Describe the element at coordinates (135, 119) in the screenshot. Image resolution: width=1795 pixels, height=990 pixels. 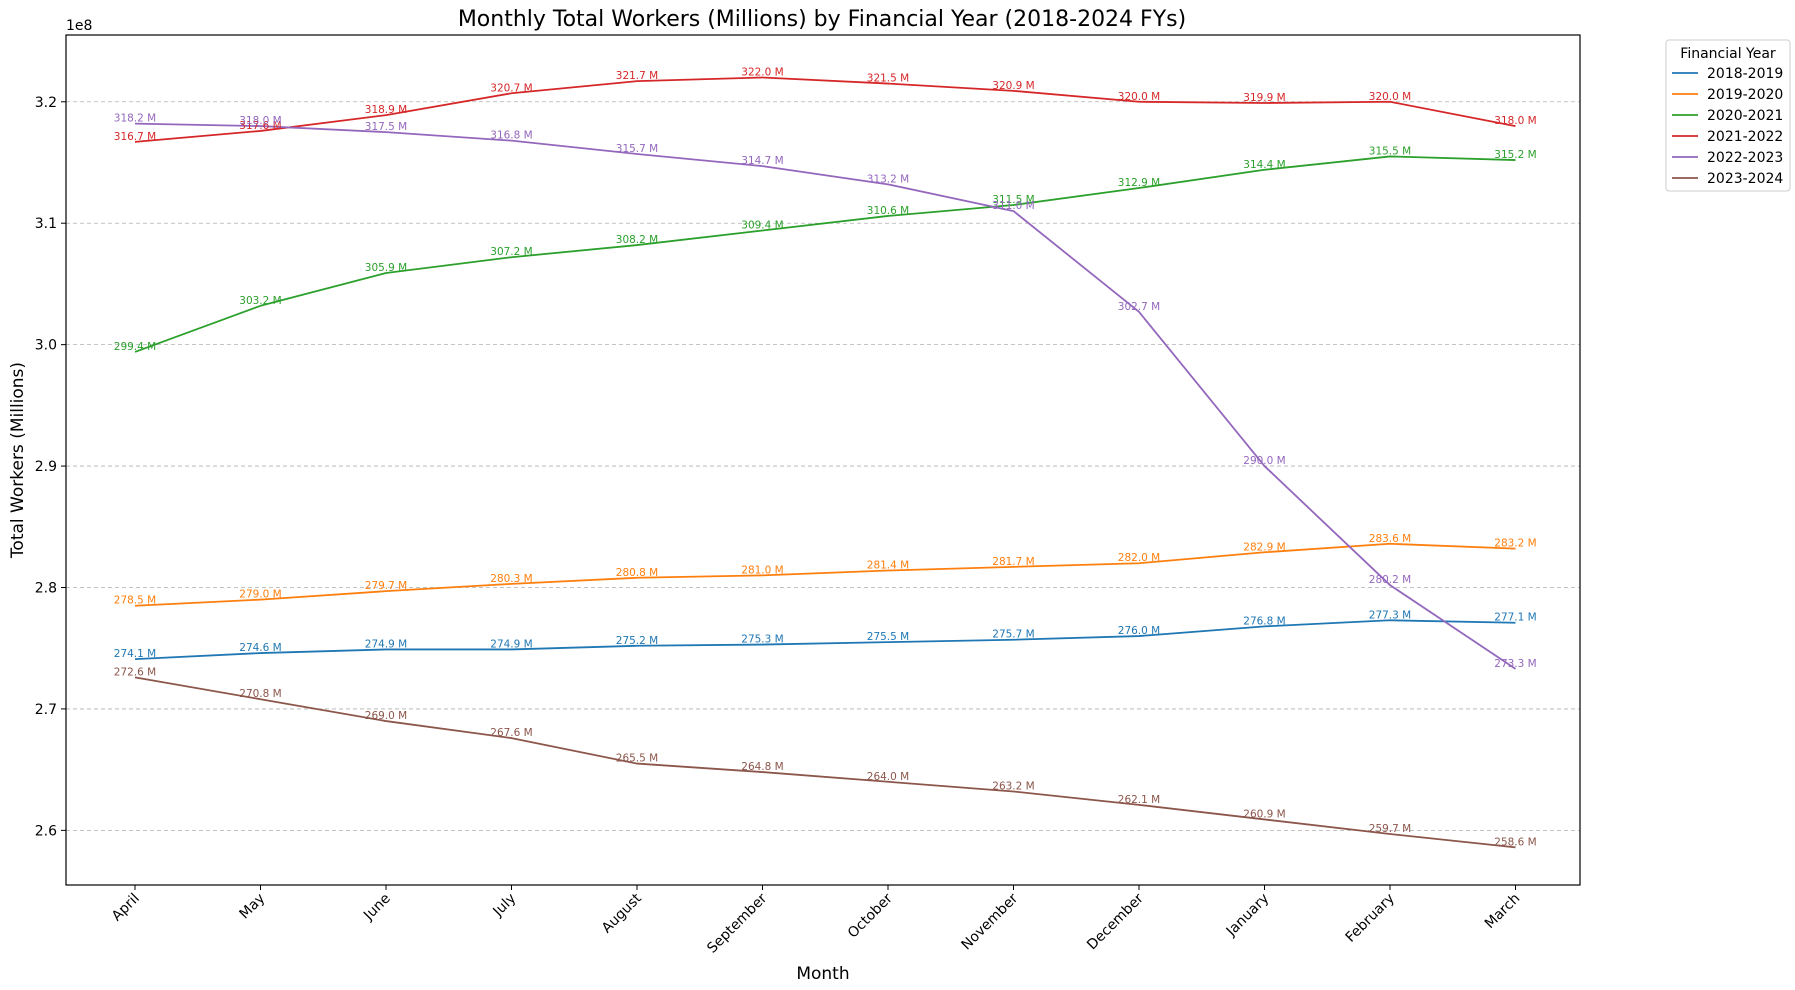
I see `data-label: 318.2 M` at that location.